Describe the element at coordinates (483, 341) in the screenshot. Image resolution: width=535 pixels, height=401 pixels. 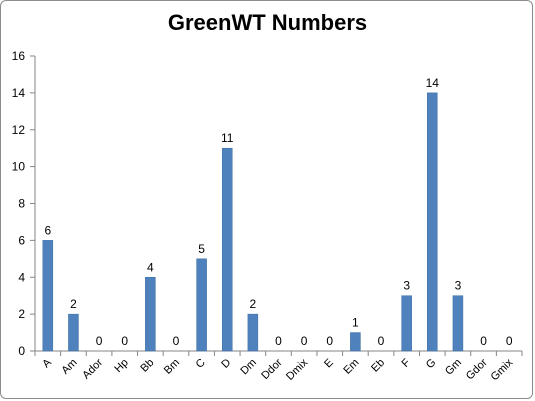
I see `data-label-Gdor: 0` at that location.